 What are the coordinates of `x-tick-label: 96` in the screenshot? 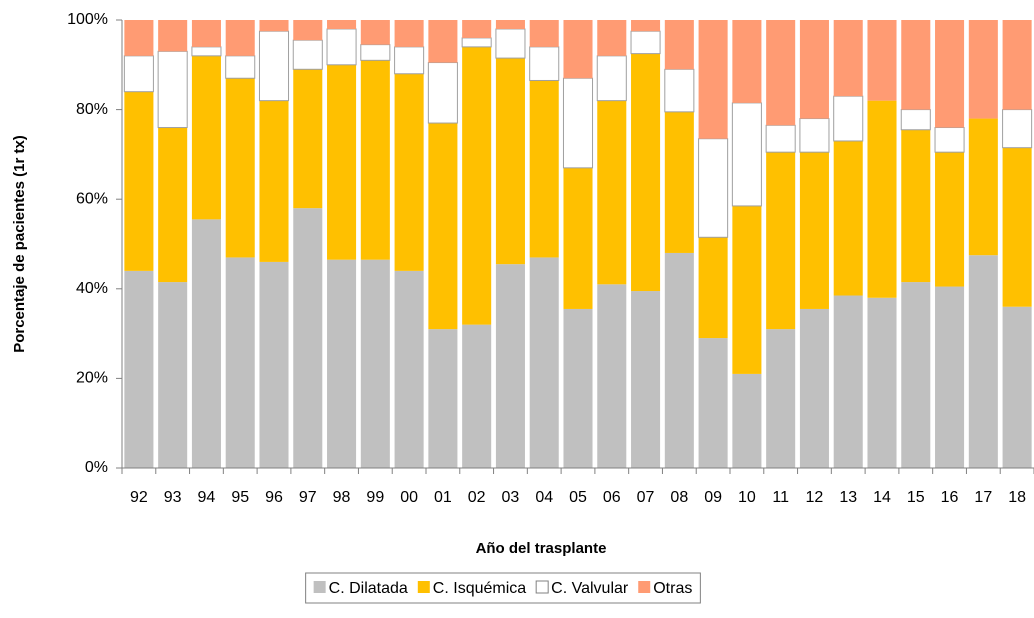 It's located at (274, 497).